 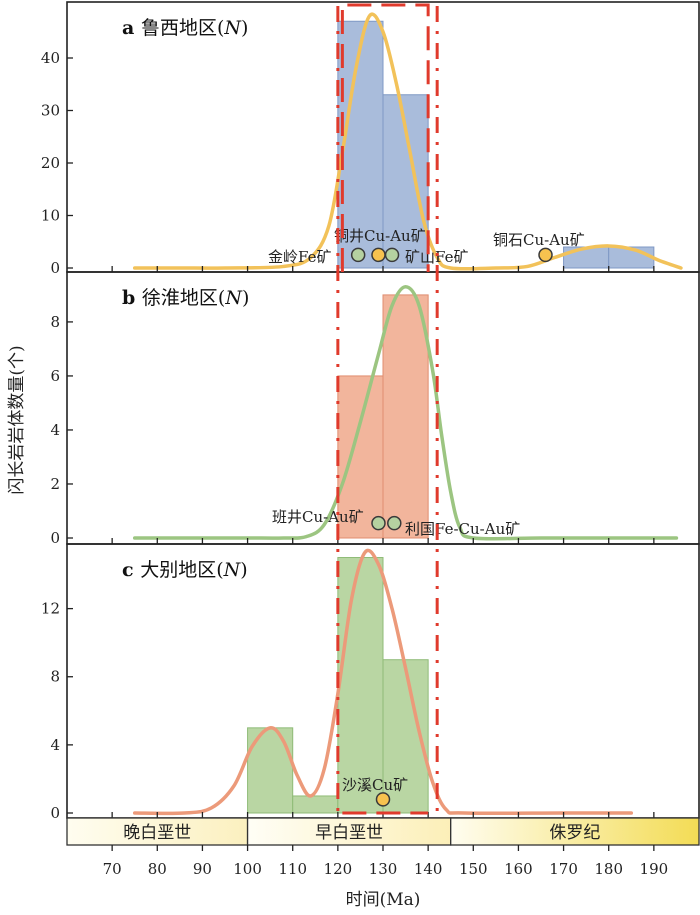 What do you see at coordinates (50, 58) in the screenshot?
I see `y-tick-label-a-40: 40` at bounding box center [50, 58].